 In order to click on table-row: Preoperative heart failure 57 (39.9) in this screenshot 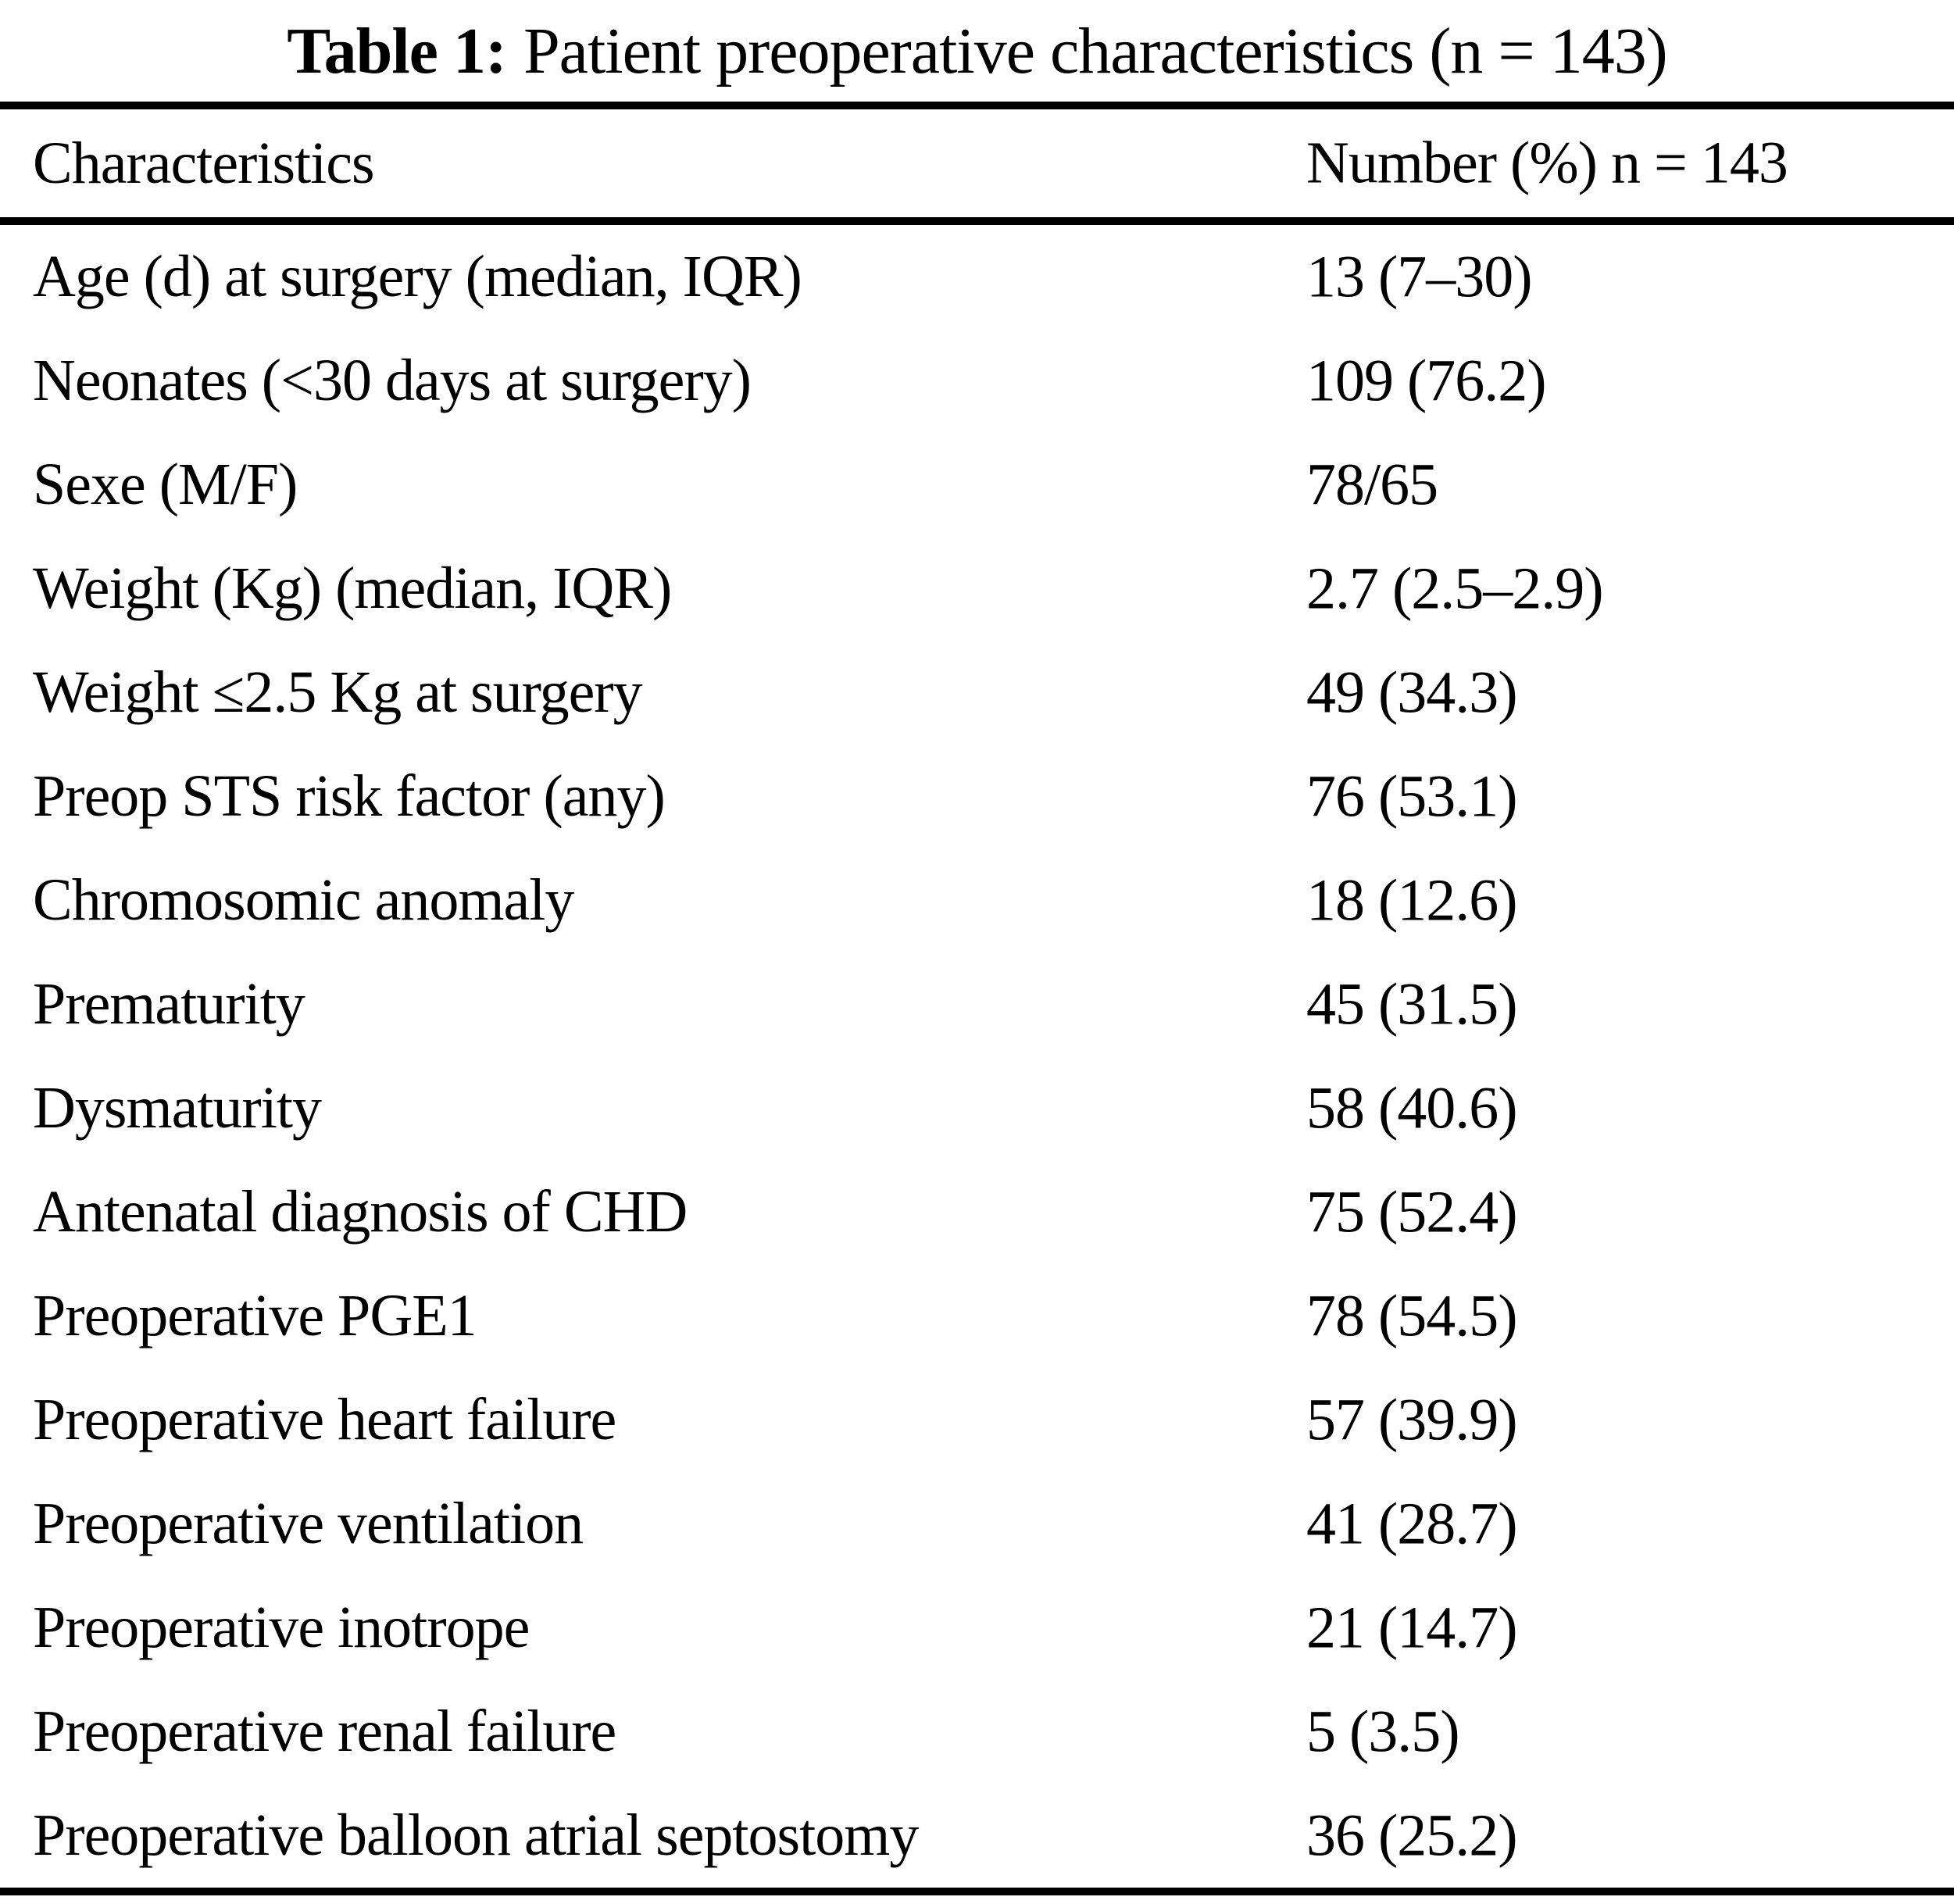, I will do `click(977, 1420)`.